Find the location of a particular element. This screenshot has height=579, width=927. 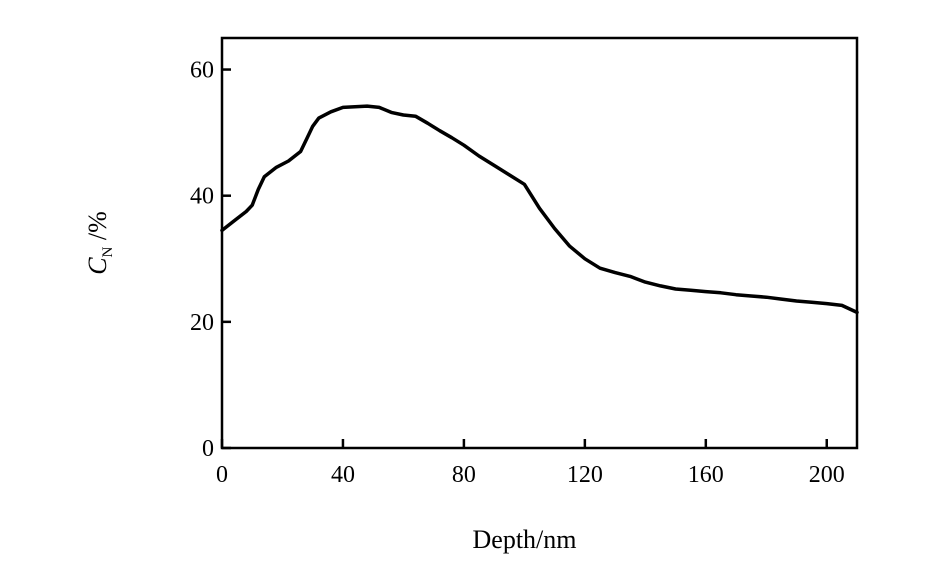

x-axis-ticks: 0 40 80 120 160 200 is located at coordinates (530, 463).